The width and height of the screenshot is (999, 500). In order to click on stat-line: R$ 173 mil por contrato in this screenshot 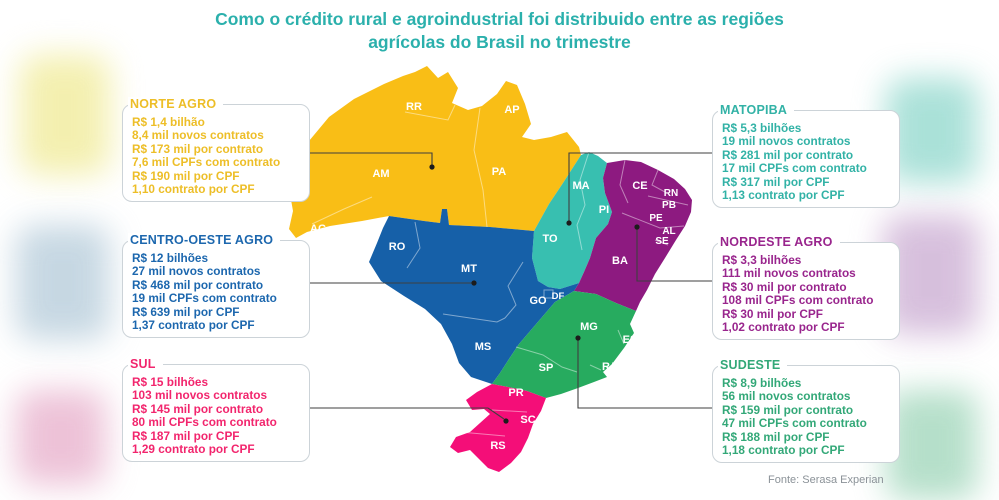, I will do `click(198, 148)`.